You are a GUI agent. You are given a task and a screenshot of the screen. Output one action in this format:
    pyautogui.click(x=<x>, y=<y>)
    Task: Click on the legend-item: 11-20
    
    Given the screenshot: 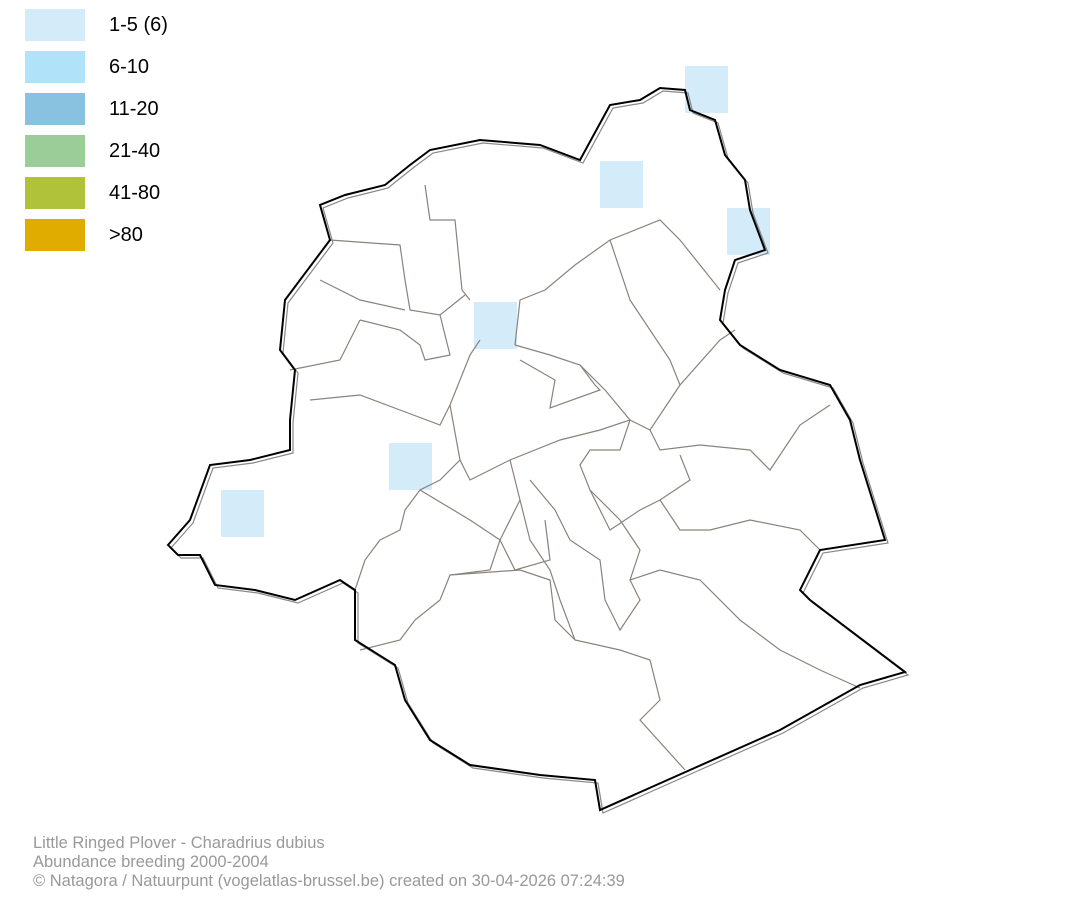 What is the action you would take?
    pyautogui.click(x=96, y=109)
    